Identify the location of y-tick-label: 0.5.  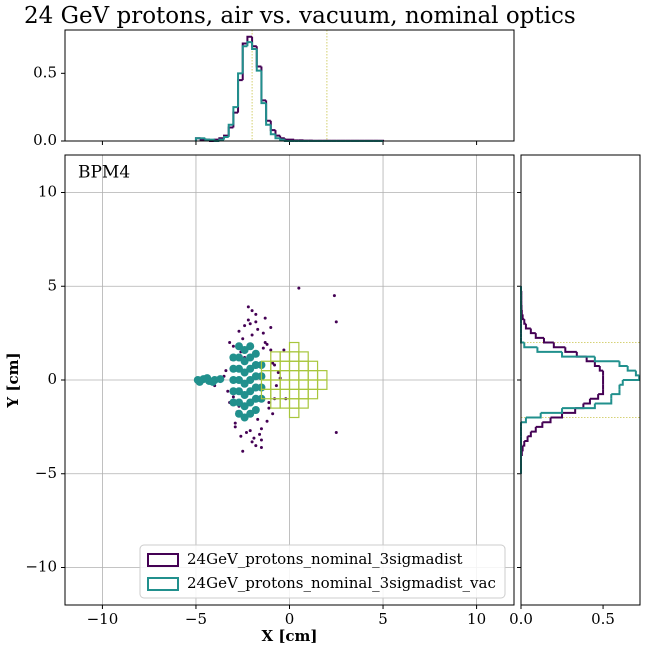
(45, 72).